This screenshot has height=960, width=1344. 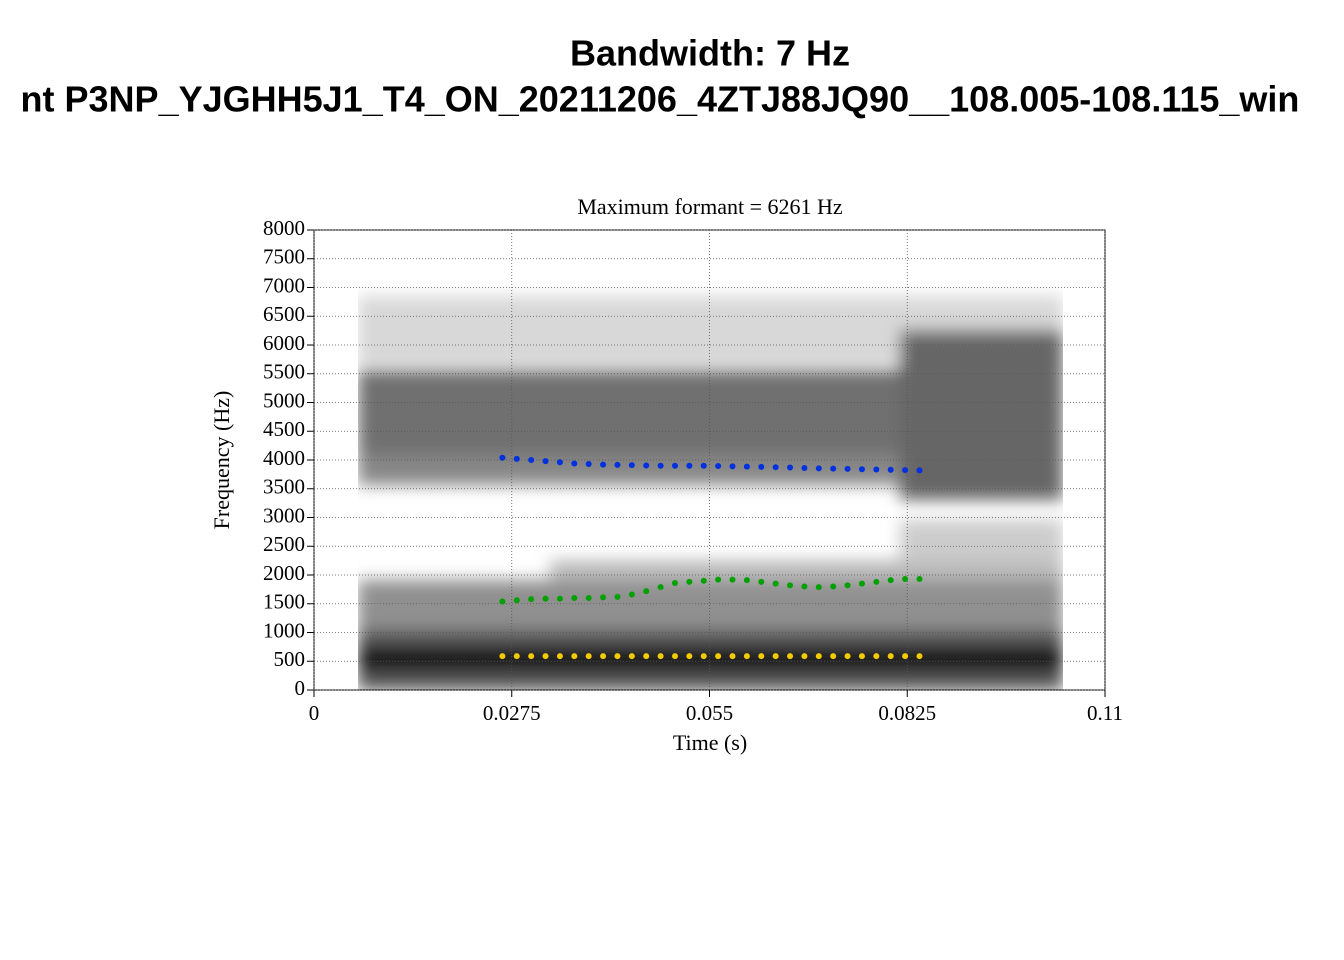 What do you see at coordinates (710, 53) in the screenshot?
I see `chart-title: Bandwidth: 7 Hz` at bounding box center [710, 53].